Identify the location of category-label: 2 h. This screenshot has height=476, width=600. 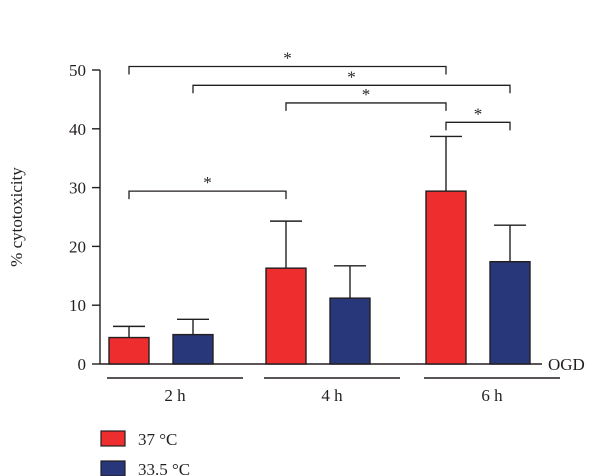
(175, 395).